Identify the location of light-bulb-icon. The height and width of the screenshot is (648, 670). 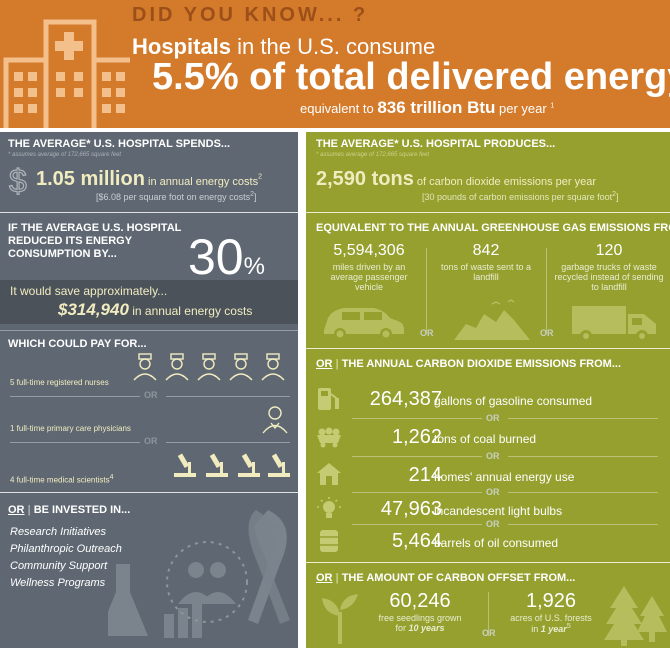
(329, 507).